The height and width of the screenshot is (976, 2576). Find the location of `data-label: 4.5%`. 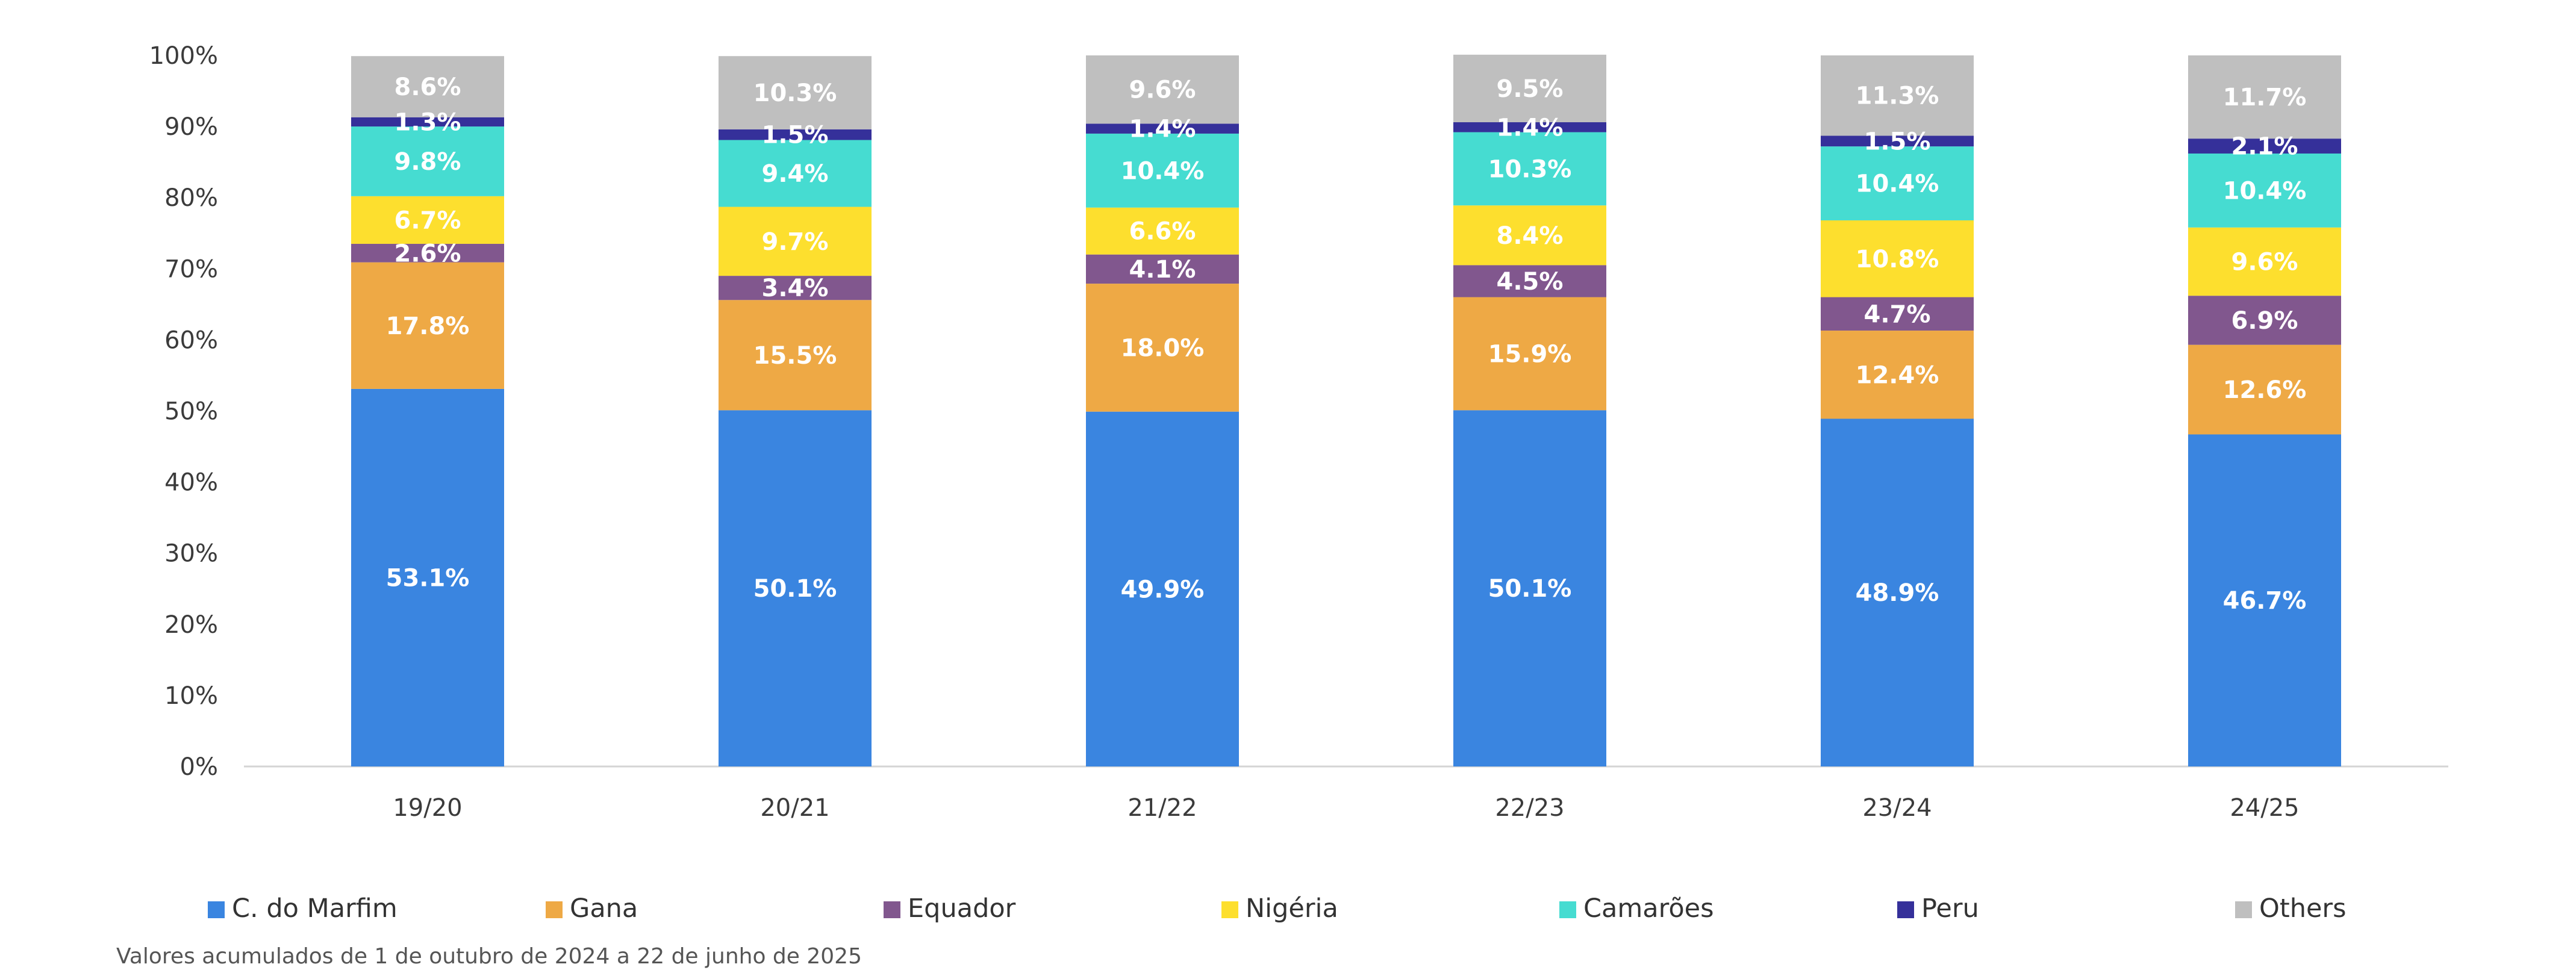

data-label: 4.5% is located at coordinates (1530, 282).